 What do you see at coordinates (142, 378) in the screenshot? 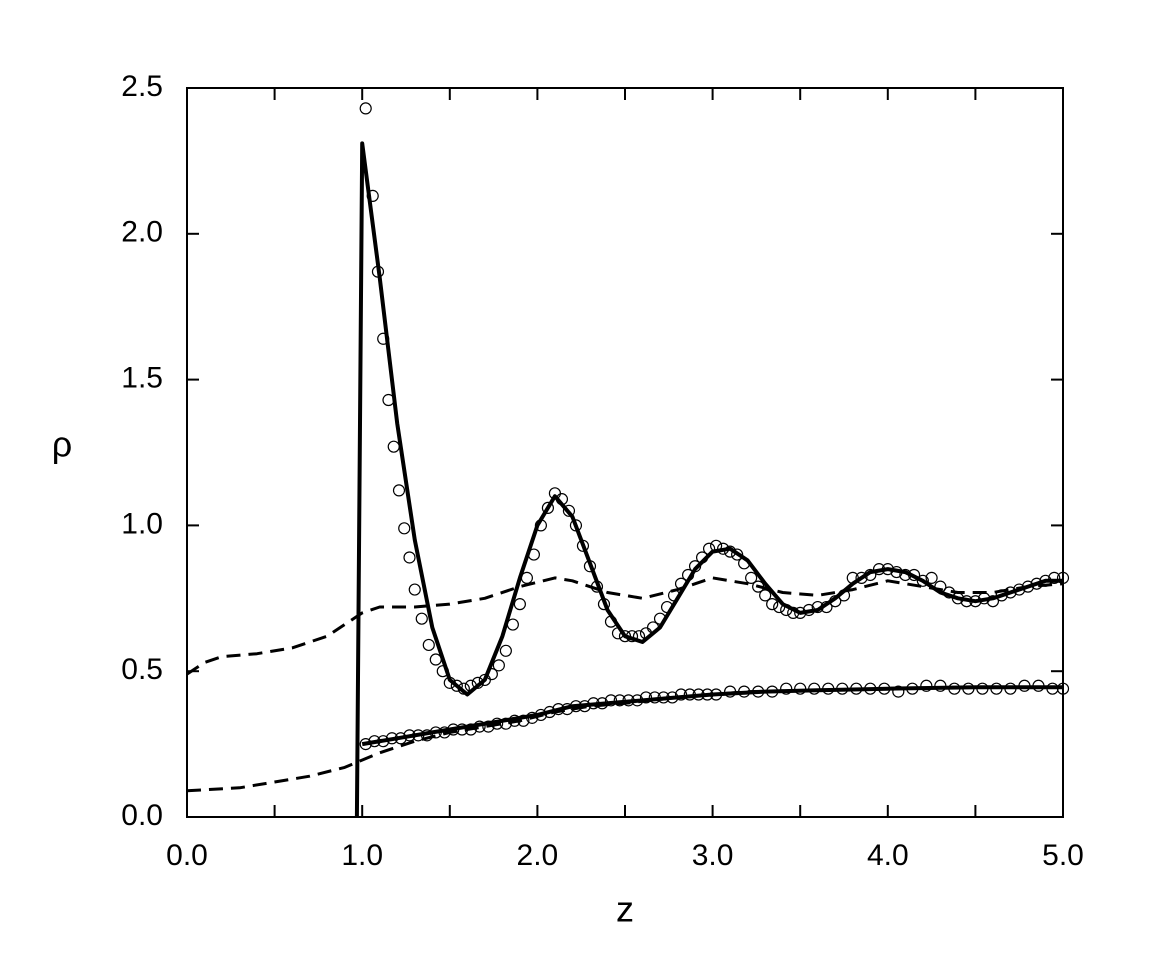
I see `y-tick-label: 1.5` at bounding box center [142, 378].